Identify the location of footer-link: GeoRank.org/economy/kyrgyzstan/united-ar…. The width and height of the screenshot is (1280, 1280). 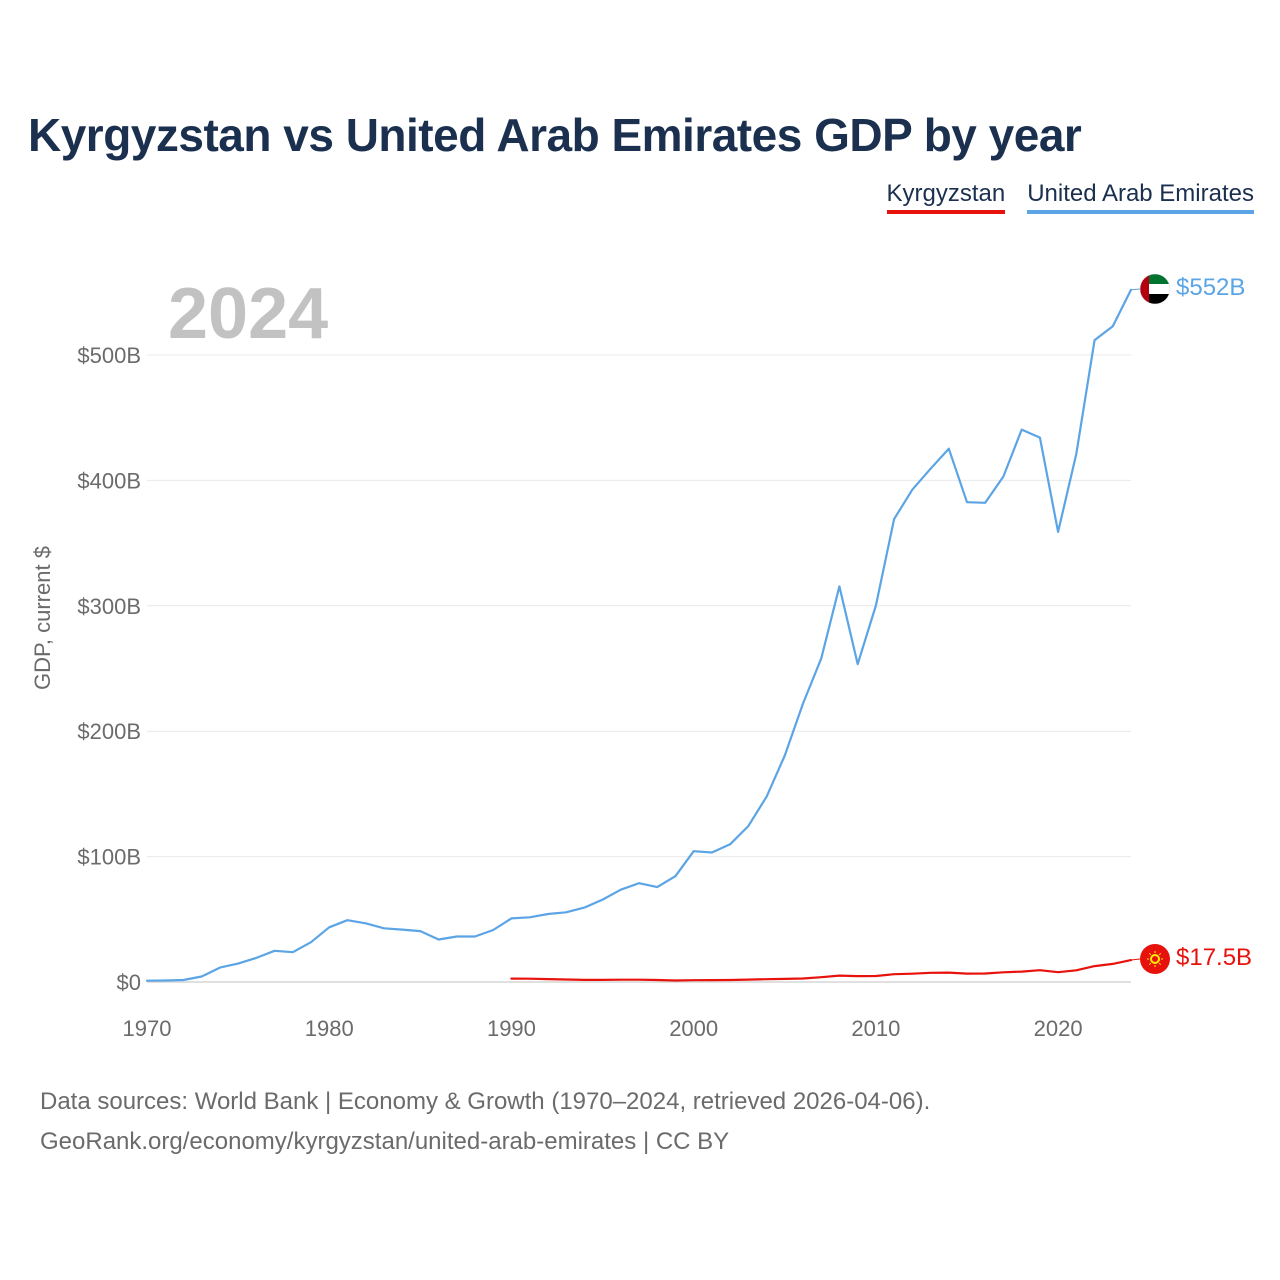
(385, 1141).